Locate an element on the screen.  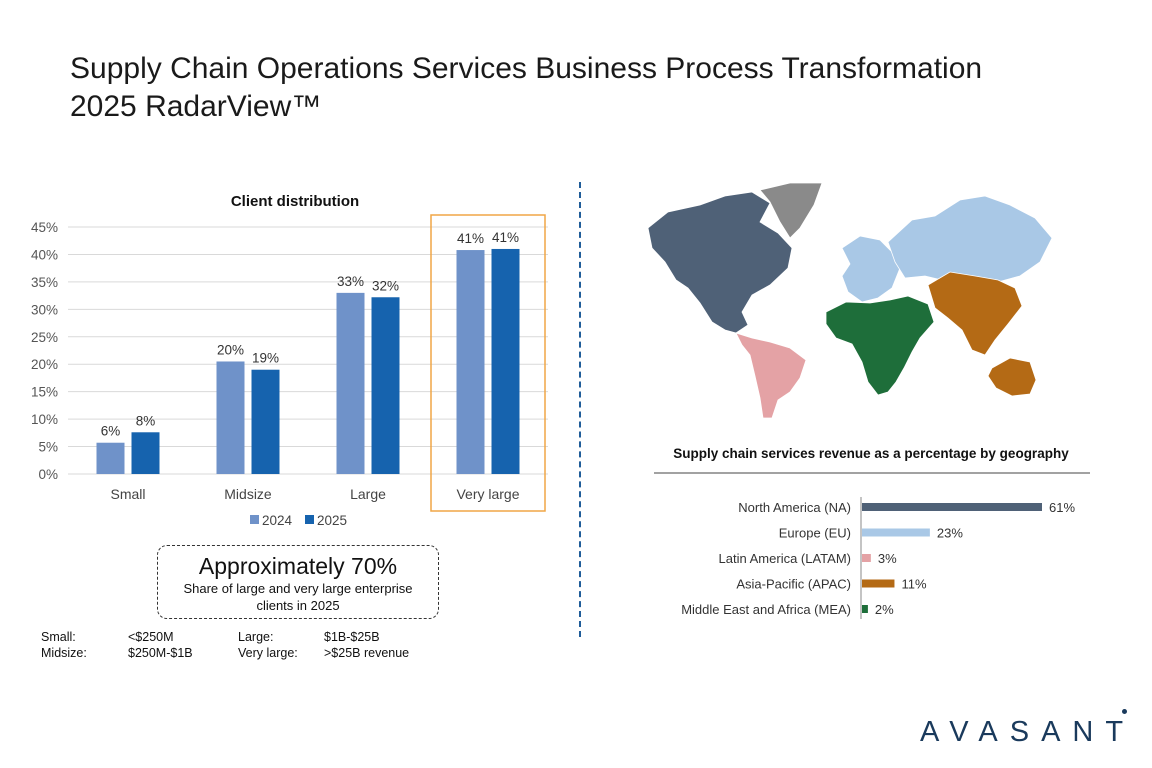
size-def-value-very-large: >$25B revenue is located at coordinates (367, 653).